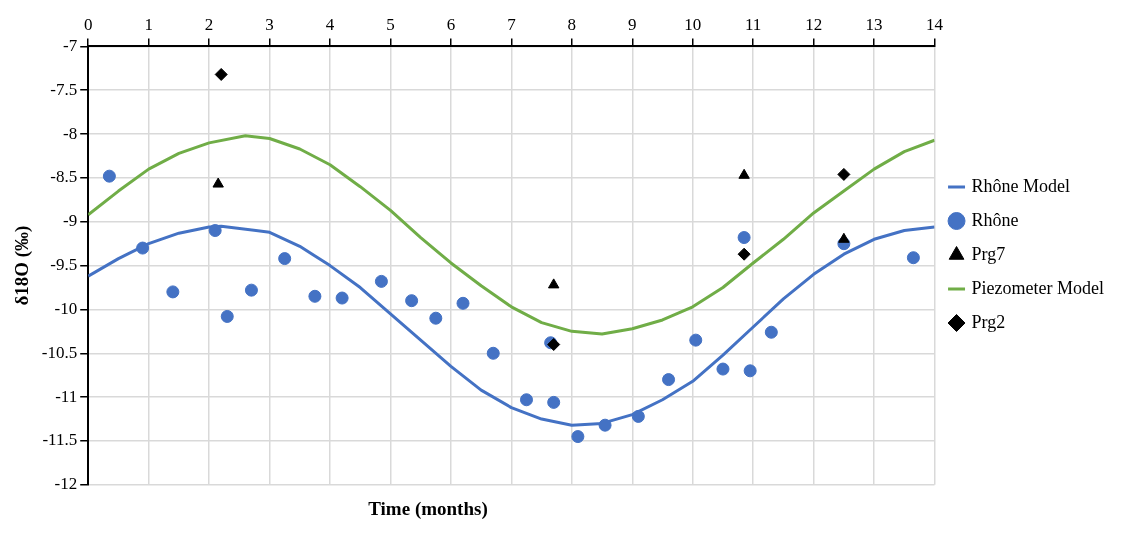 The image size is (1126, 537). Describe the element at coordinates (390, 24) in the screenshot. I see `x-tick-label: 5` at that location.